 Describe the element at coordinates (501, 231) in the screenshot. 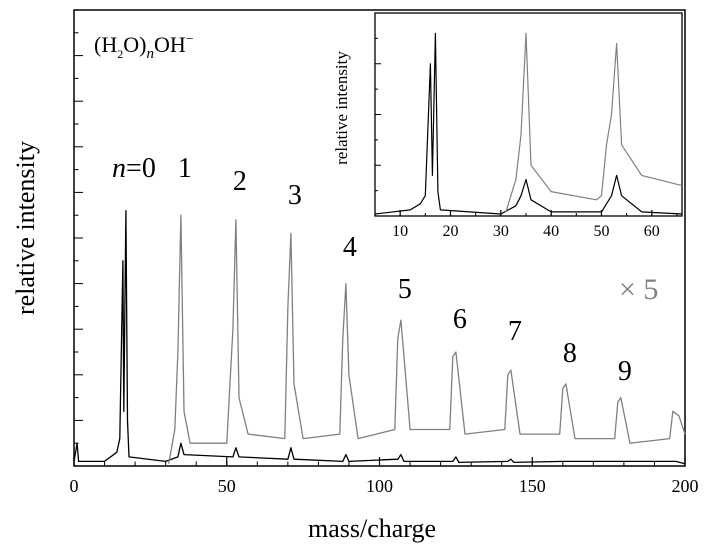

I see `inset-x-tick-label: 30` at that location.